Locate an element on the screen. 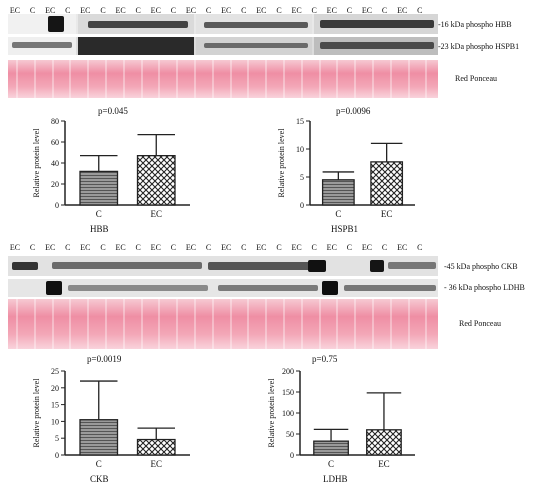  y-tick-label: 40 is located at coordinates (55, 163).